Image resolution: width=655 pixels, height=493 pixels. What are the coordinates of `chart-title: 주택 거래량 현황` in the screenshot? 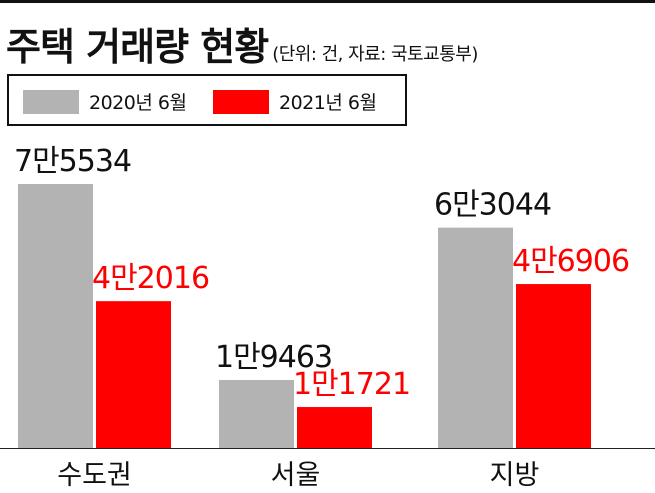 It's located at (137, 47).